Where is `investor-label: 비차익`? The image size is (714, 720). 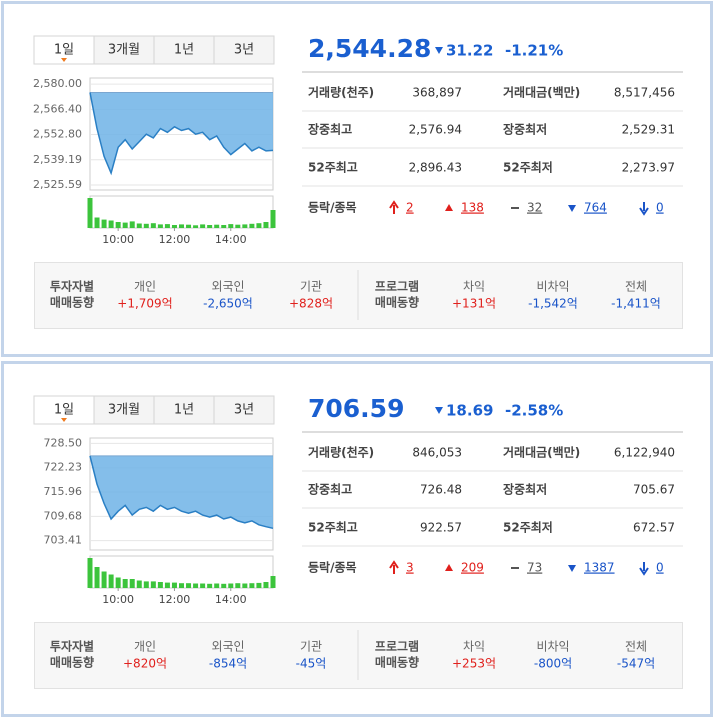 investor-label: 비차익 is located at coordinates (552, 287).